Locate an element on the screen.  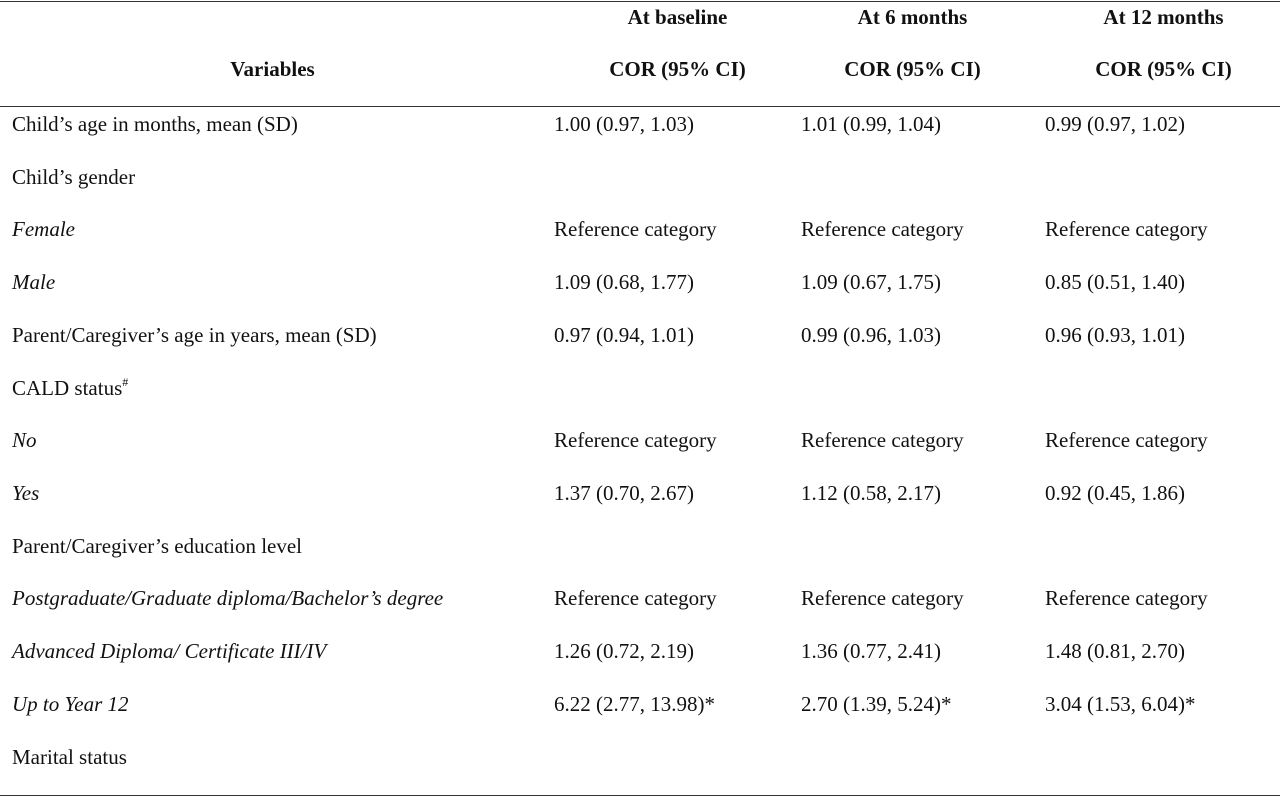
row-label: Marital status is located at coordinates (69, 757).